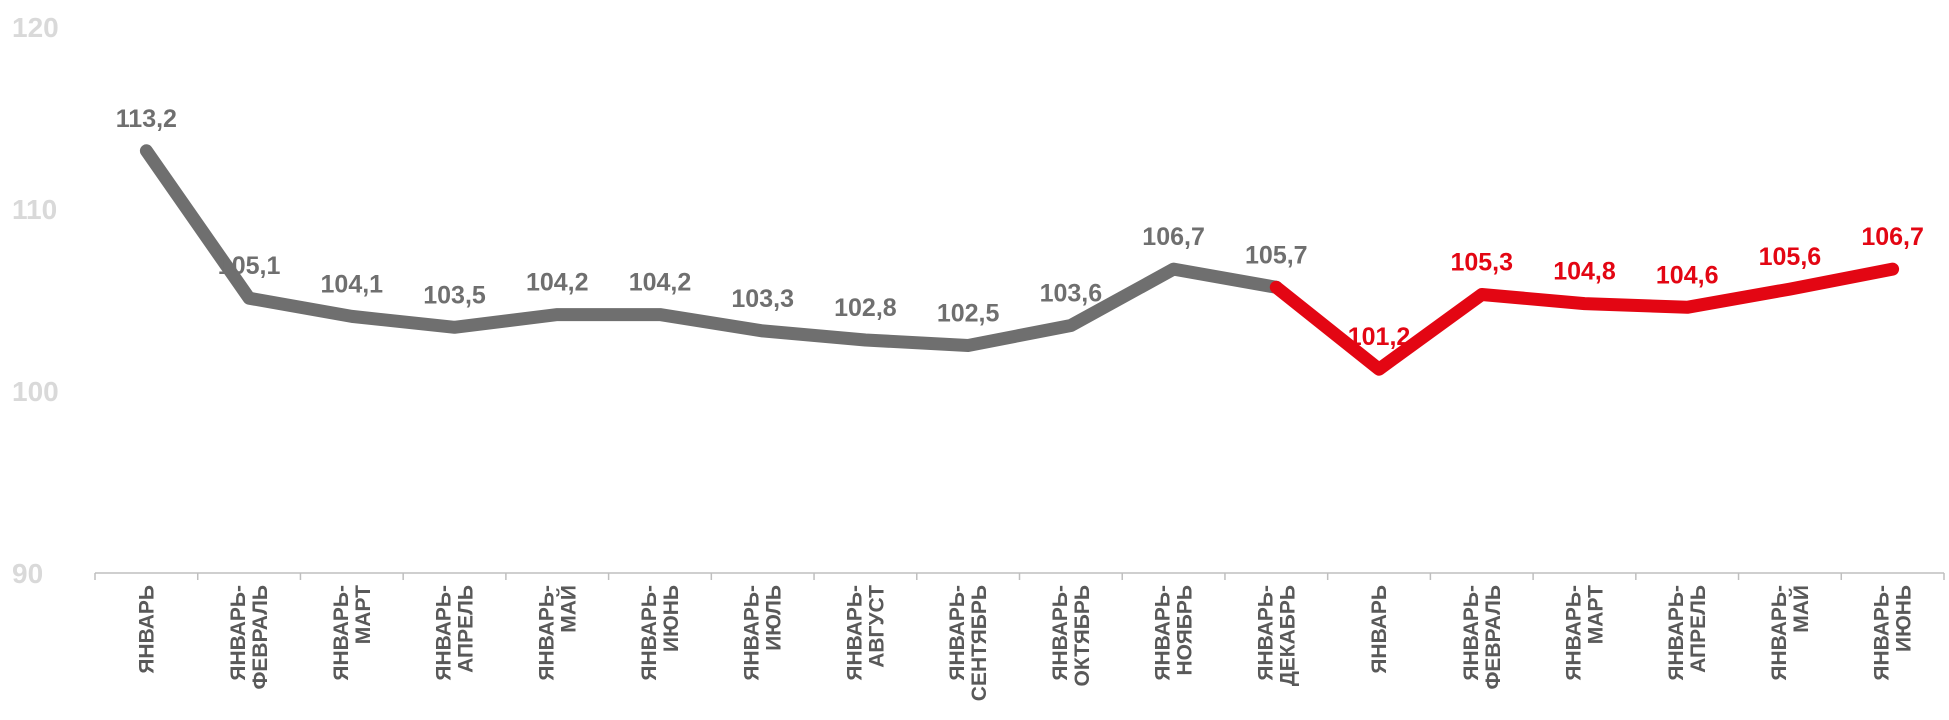 This screenshot has width=1949, height=720. Describe the element at coordinates (1790, 257) in the screenshot. I see `data-label: 105,6` at that location.